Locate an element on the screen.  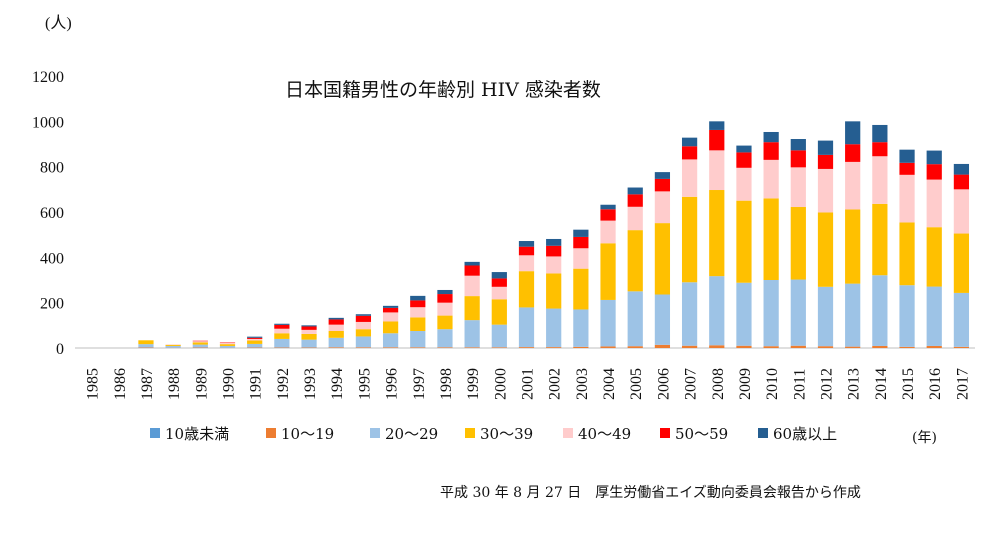
x-tick-label: 1992 is located at coordinates (283, 384).